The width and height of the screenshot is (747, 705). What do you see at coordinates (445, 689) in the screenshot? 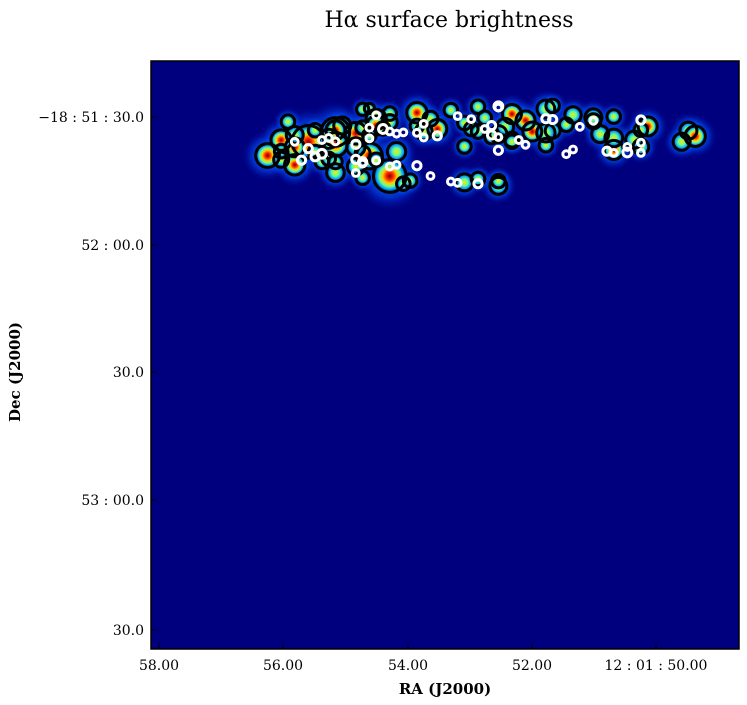
I see `x-axis-label: RA (J2000)` at bounding box center [445, 689].